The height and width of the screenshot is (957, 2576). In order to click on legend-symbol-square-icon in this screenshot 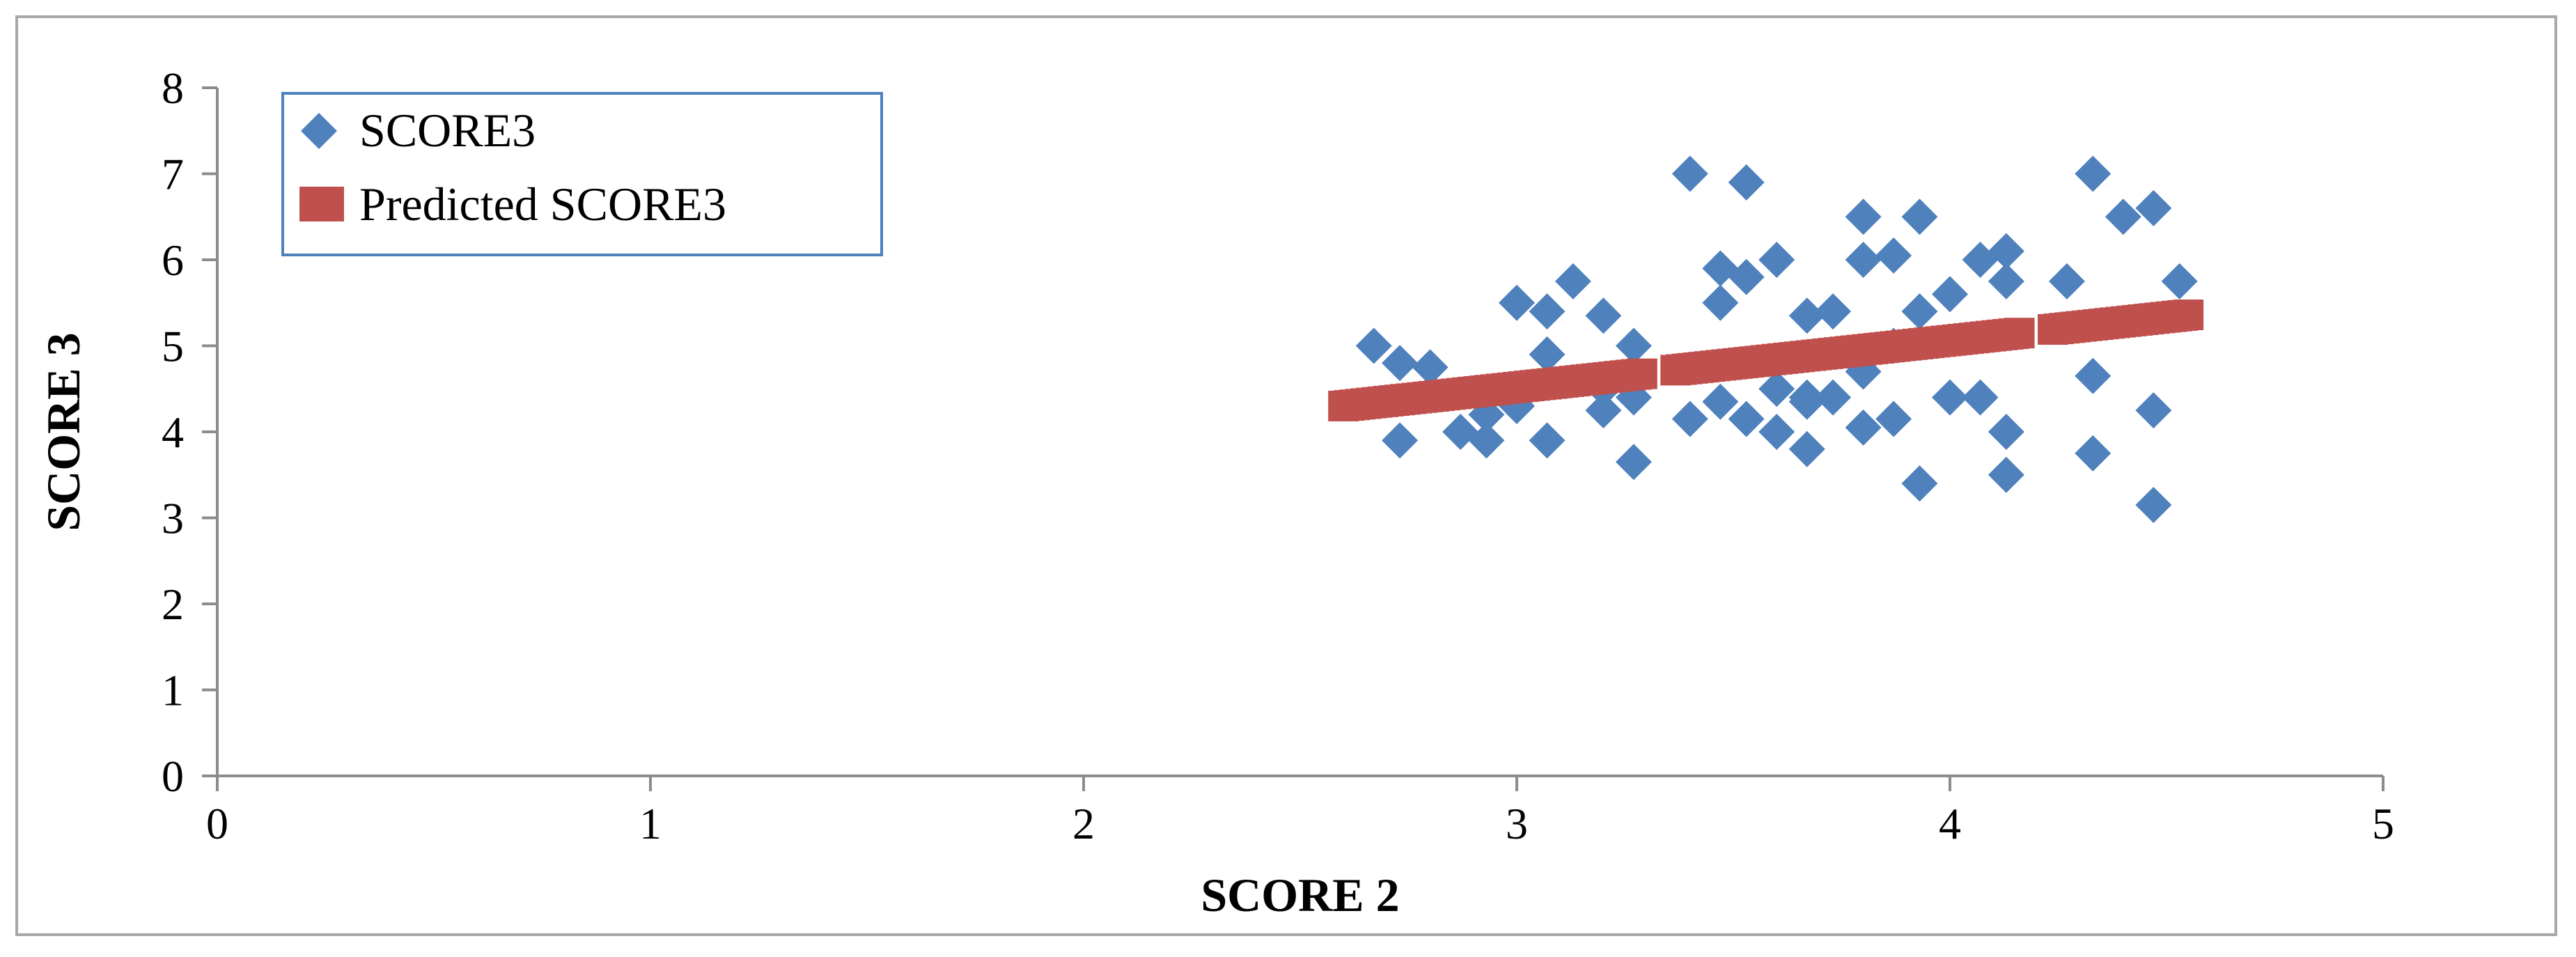, I will do `click(321, 204)`.